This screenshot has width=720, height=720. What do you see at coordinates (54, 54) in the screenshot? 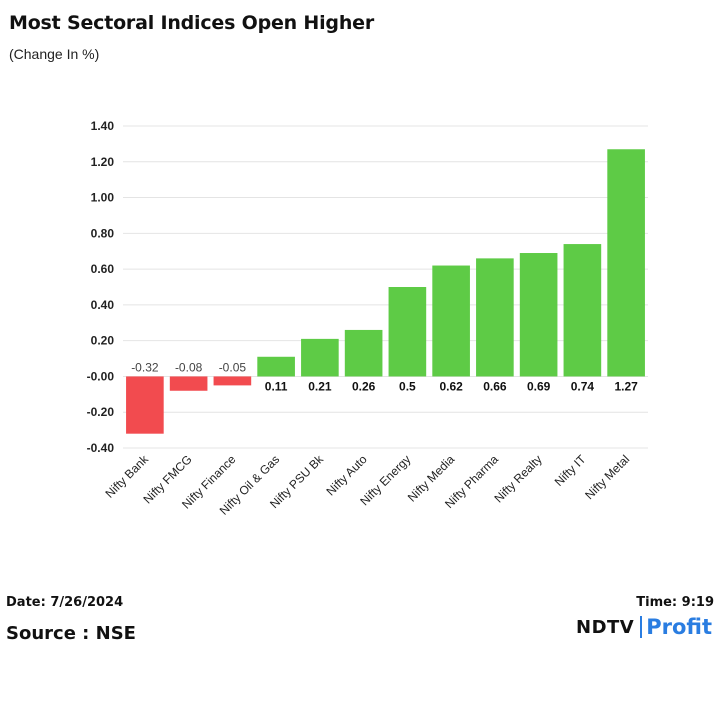
I see `chart-subtitle: (Change In %)` at bounding box center [54, 54].